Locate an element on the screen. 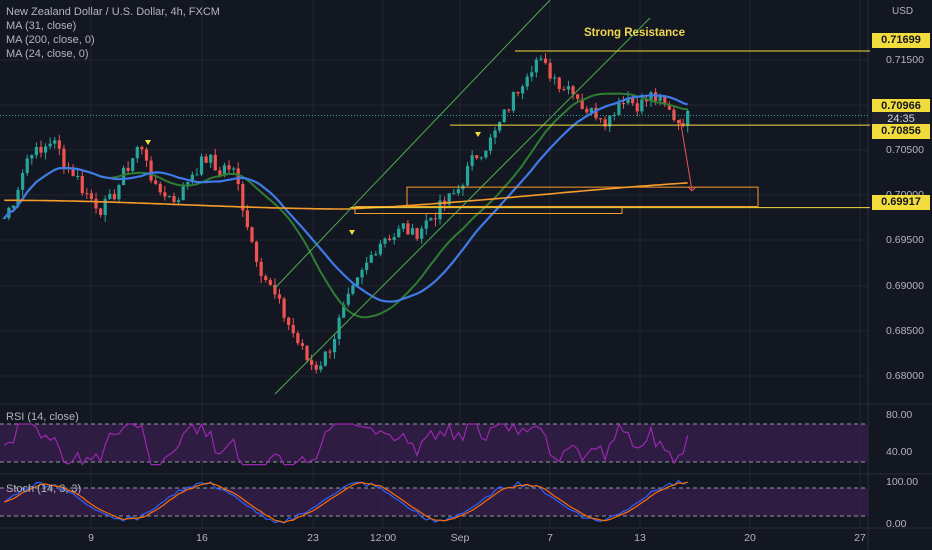 The width and height of the screenshot is (932, 550). resistance-price-tag: 0.71699 is located at coordinates (901, 40).